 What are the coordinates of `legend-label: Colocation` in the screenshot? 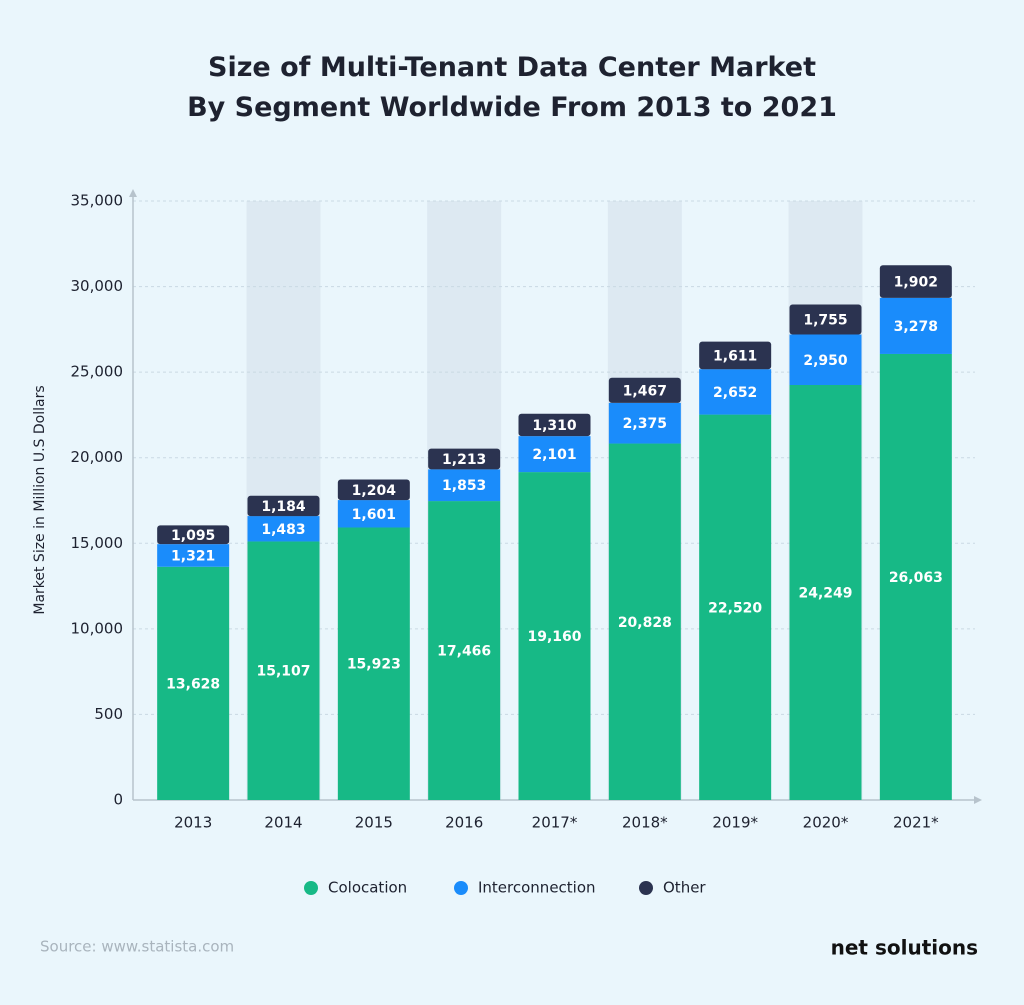 It's located at (367, 888).